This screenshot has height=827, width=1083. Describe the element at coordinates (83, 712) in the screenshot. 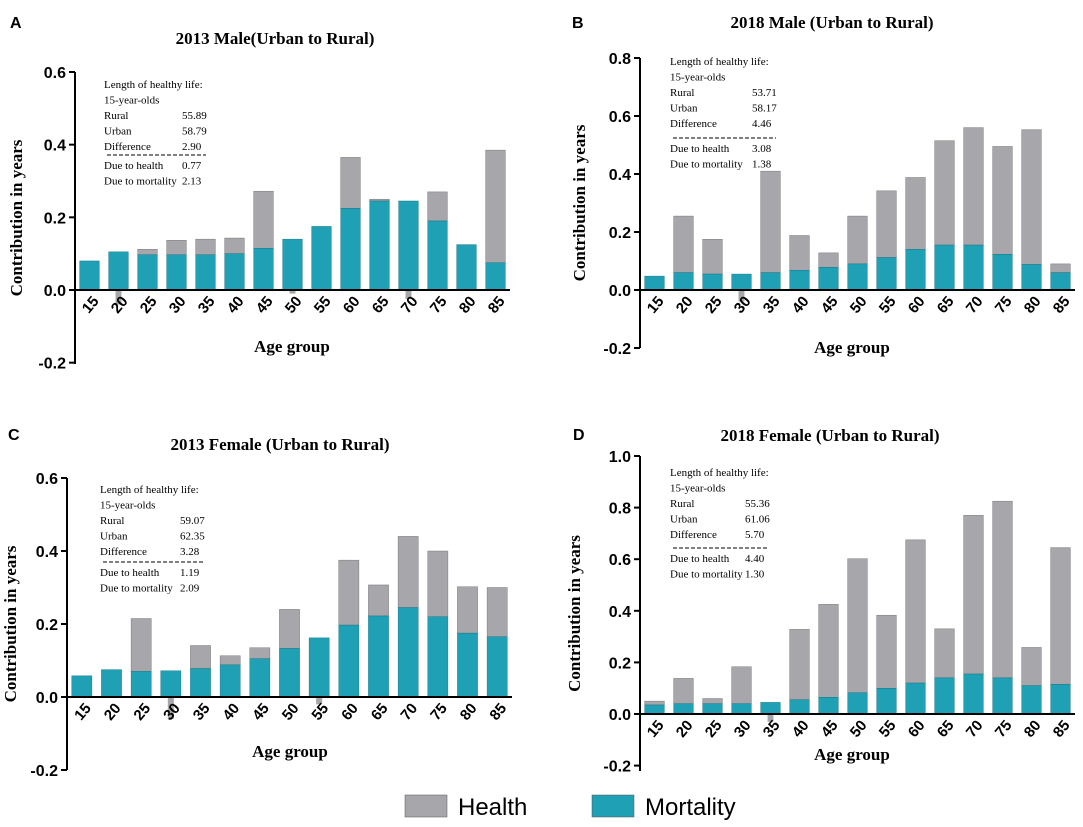

I see `x-tick-label: 15` at that location.